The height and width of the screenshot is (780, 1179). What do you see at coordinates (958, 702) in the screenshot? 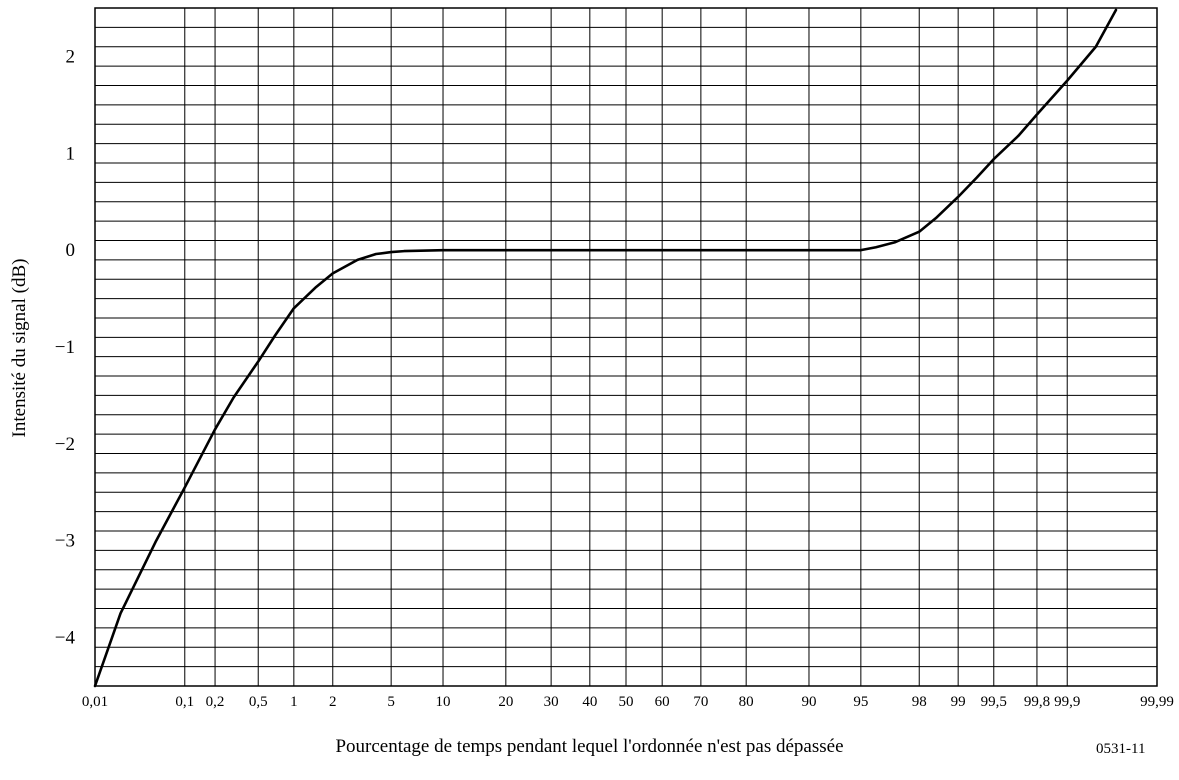
I see `x-tick-label: 99` at bounding box center [958, 702].